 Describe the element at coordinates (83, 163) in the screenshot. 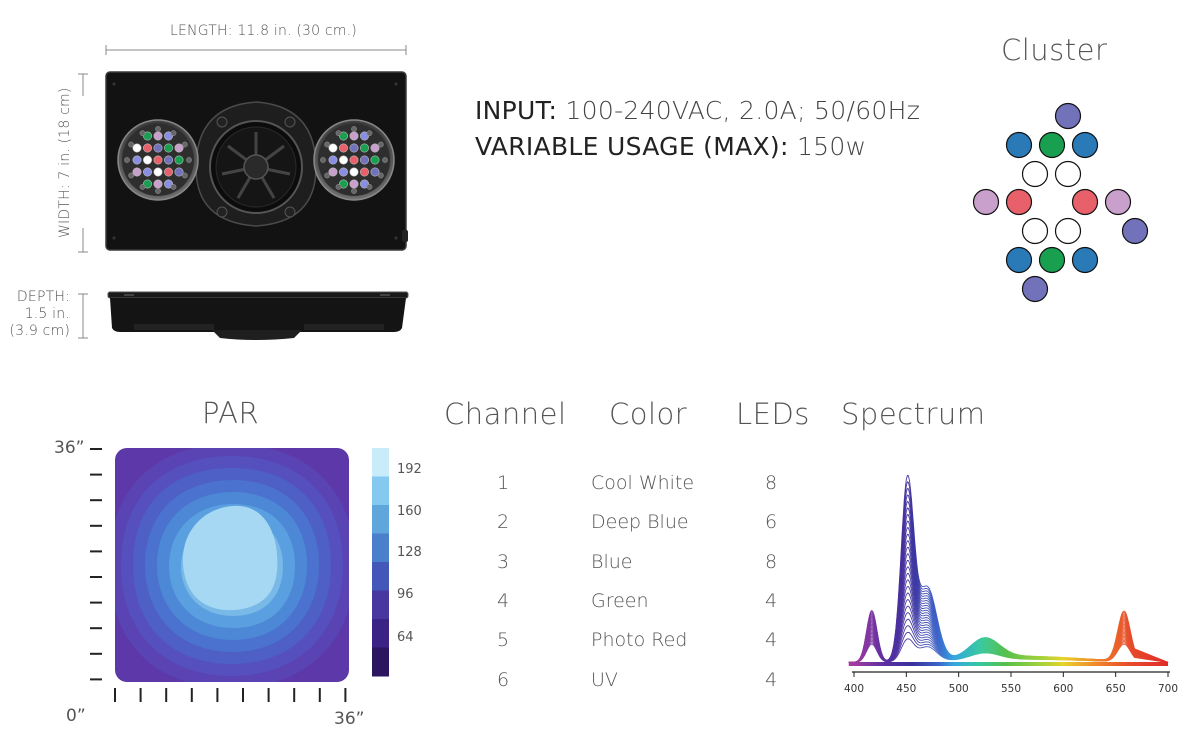

I see `width-dimension-line` at that location.